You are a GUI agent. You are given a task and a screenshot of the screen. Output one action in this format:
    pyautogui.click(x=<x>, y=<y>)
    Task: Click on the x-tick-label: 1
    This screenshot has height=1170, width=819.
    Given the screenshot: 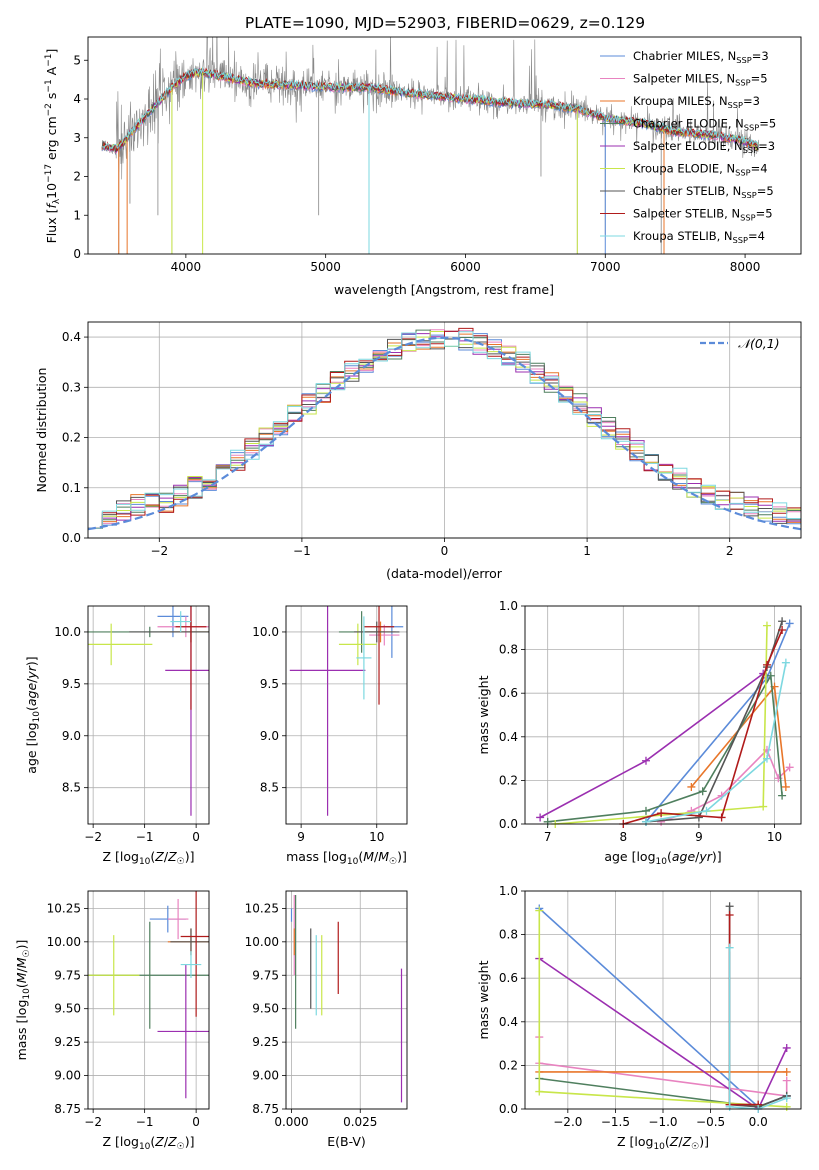 What is the action you would take?
    pyautogui.click(x=587, y=551)
    